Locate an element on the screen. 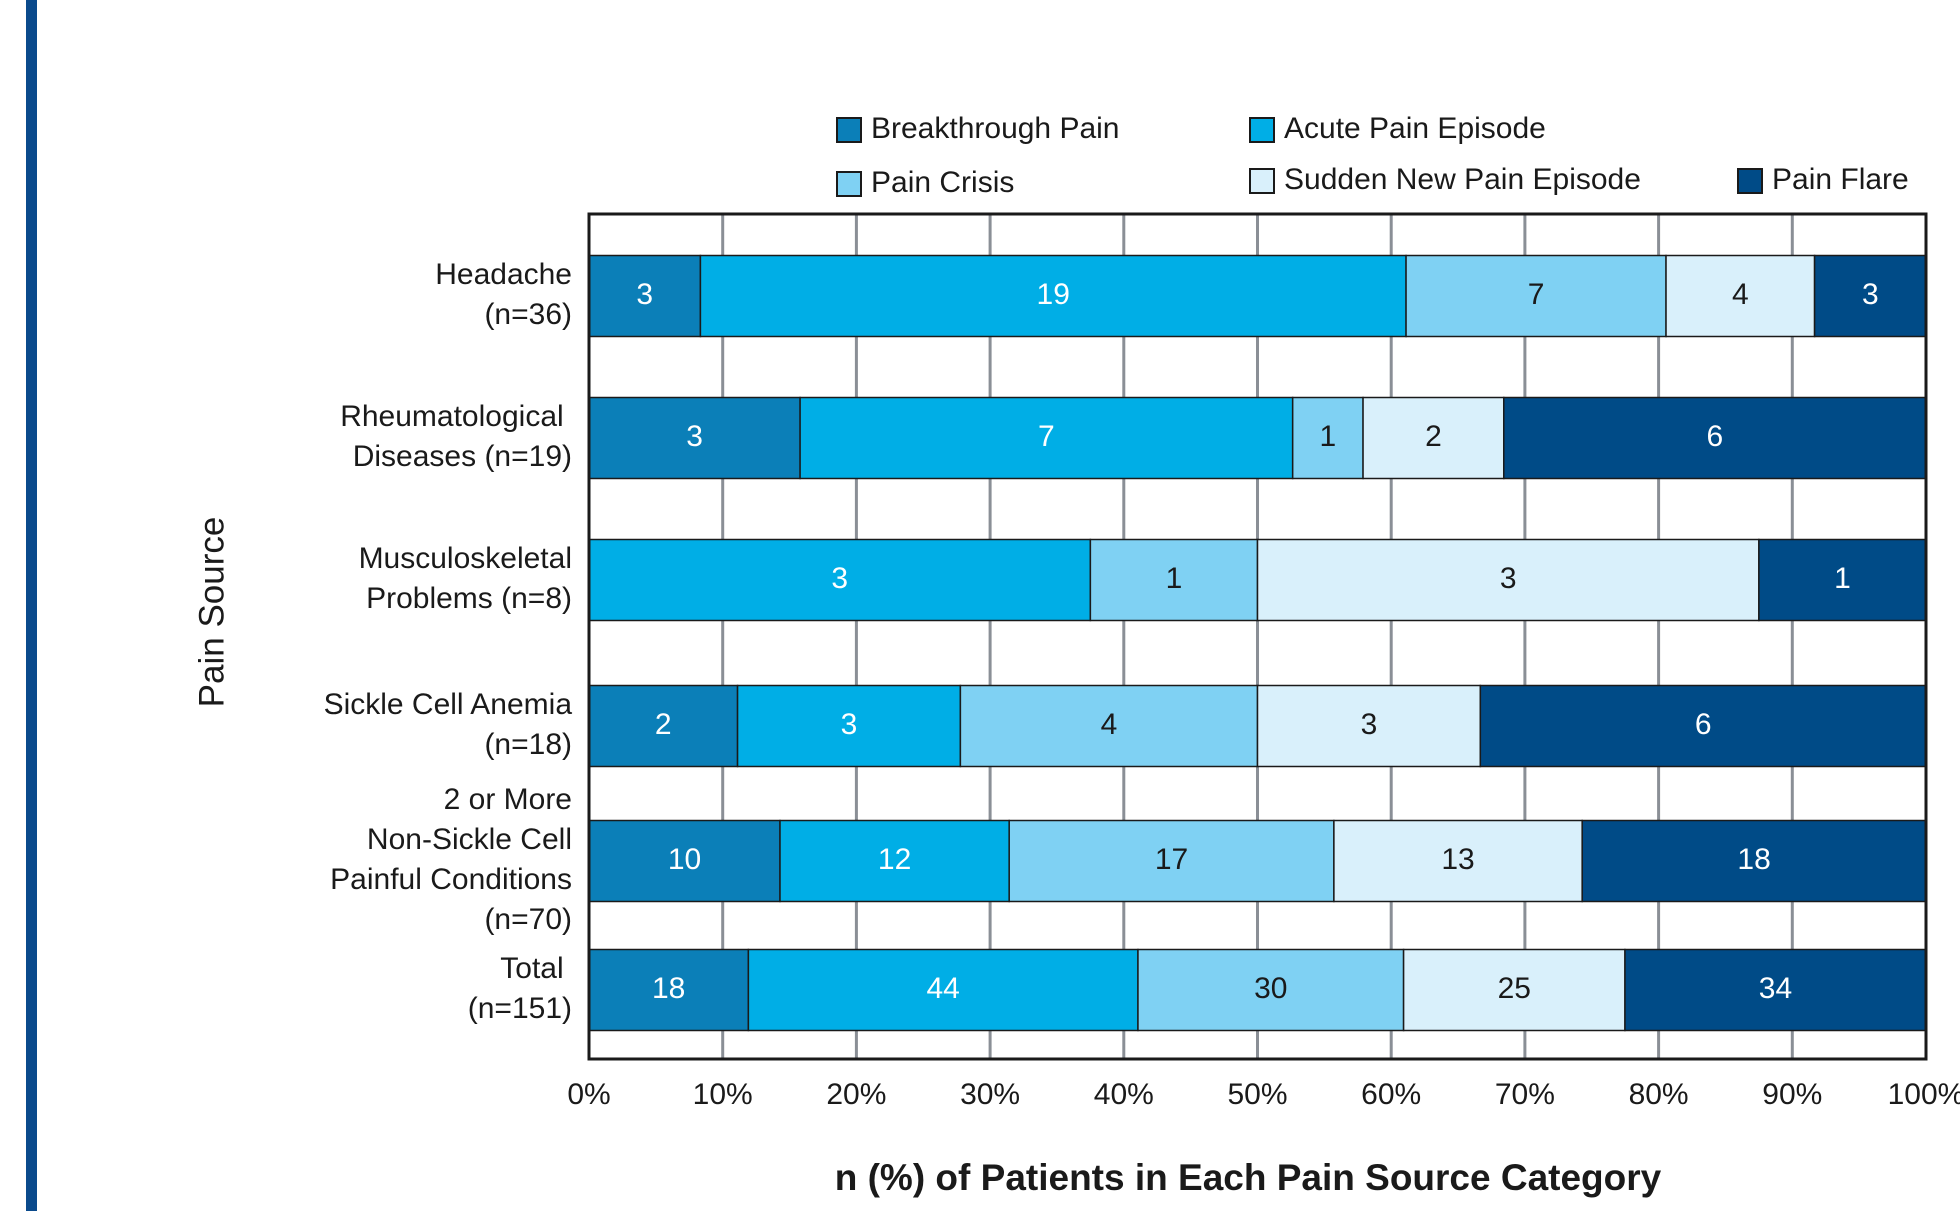 The height and width of the screenshot is (1211, 1960). legend-label: Sudden New Pain Episode is located at coordinates (1462, 179).